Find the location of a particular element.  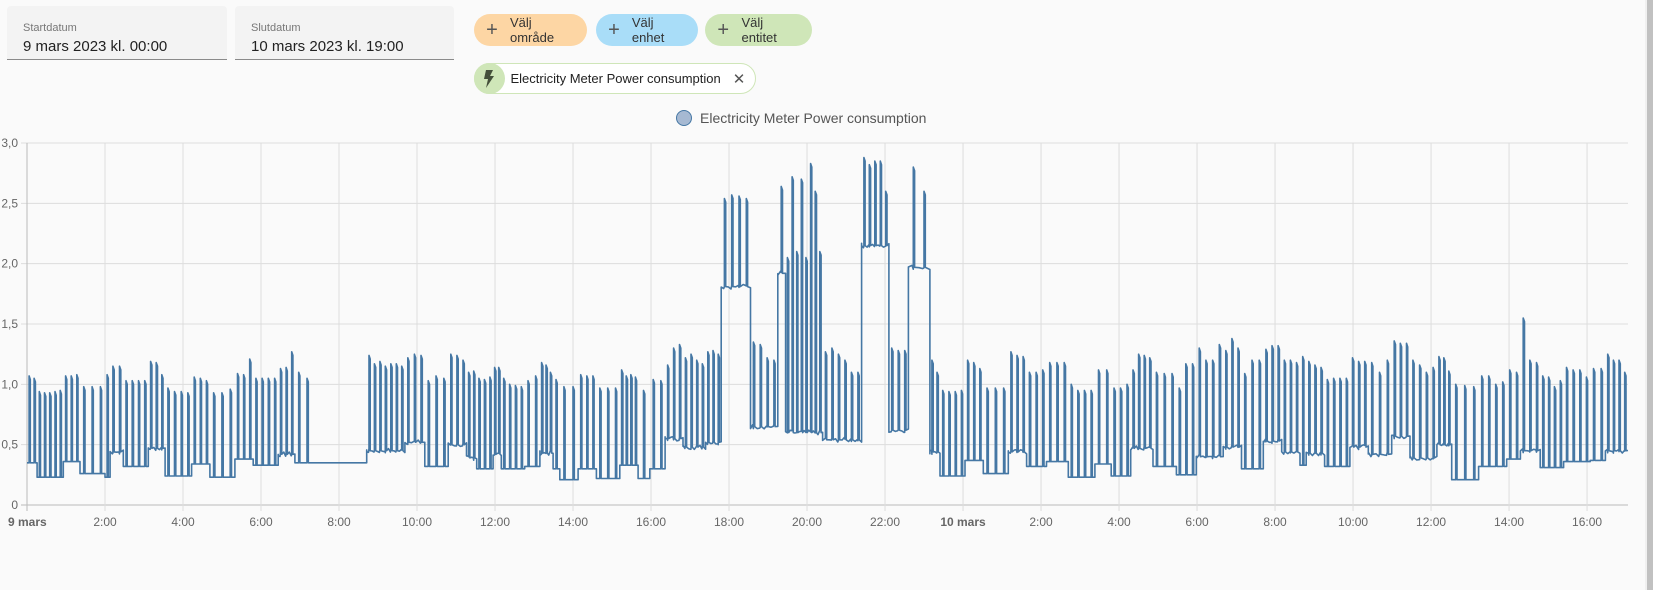

end-date-value: 10 mars 2023 kl. 19:00 is located at coordinates (327, 46).